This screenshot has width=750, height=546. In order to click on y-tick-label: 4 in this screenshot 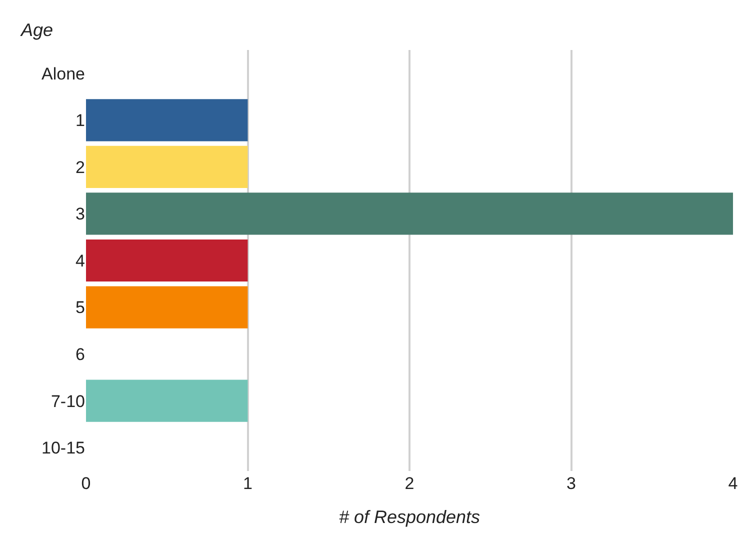, I will do `click(80, 260)`.